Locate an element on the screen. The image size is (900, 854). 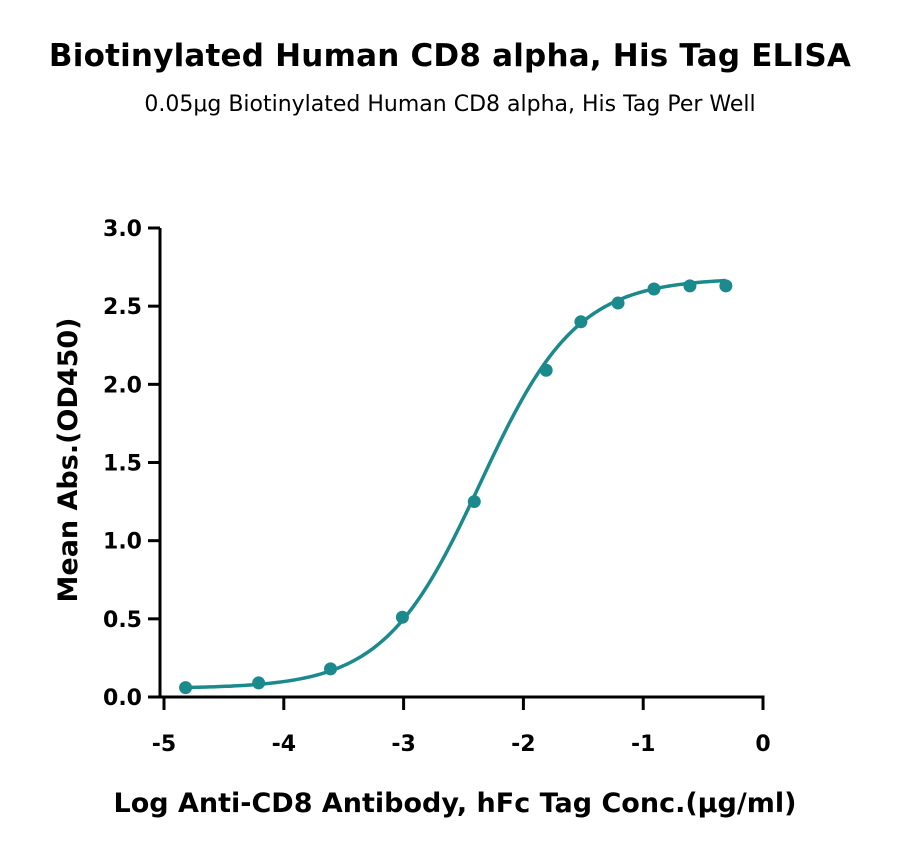
y-tick-label: 0.5 is located at coordinates (122, 620).